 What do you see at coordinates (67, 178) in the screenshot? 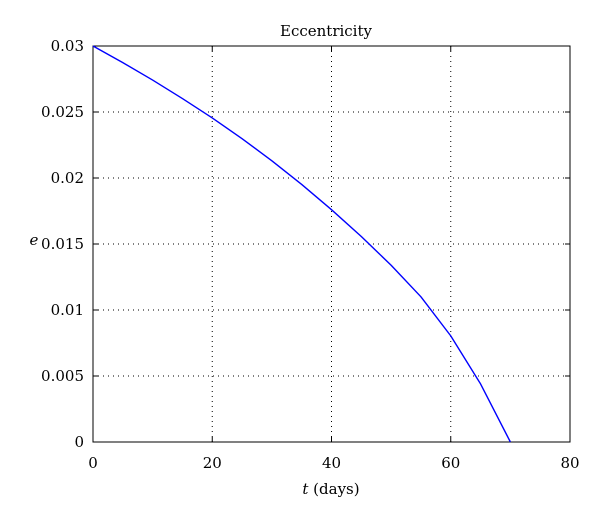
I see `y-tick-label: 0.02` at bounding box center [67, 178].